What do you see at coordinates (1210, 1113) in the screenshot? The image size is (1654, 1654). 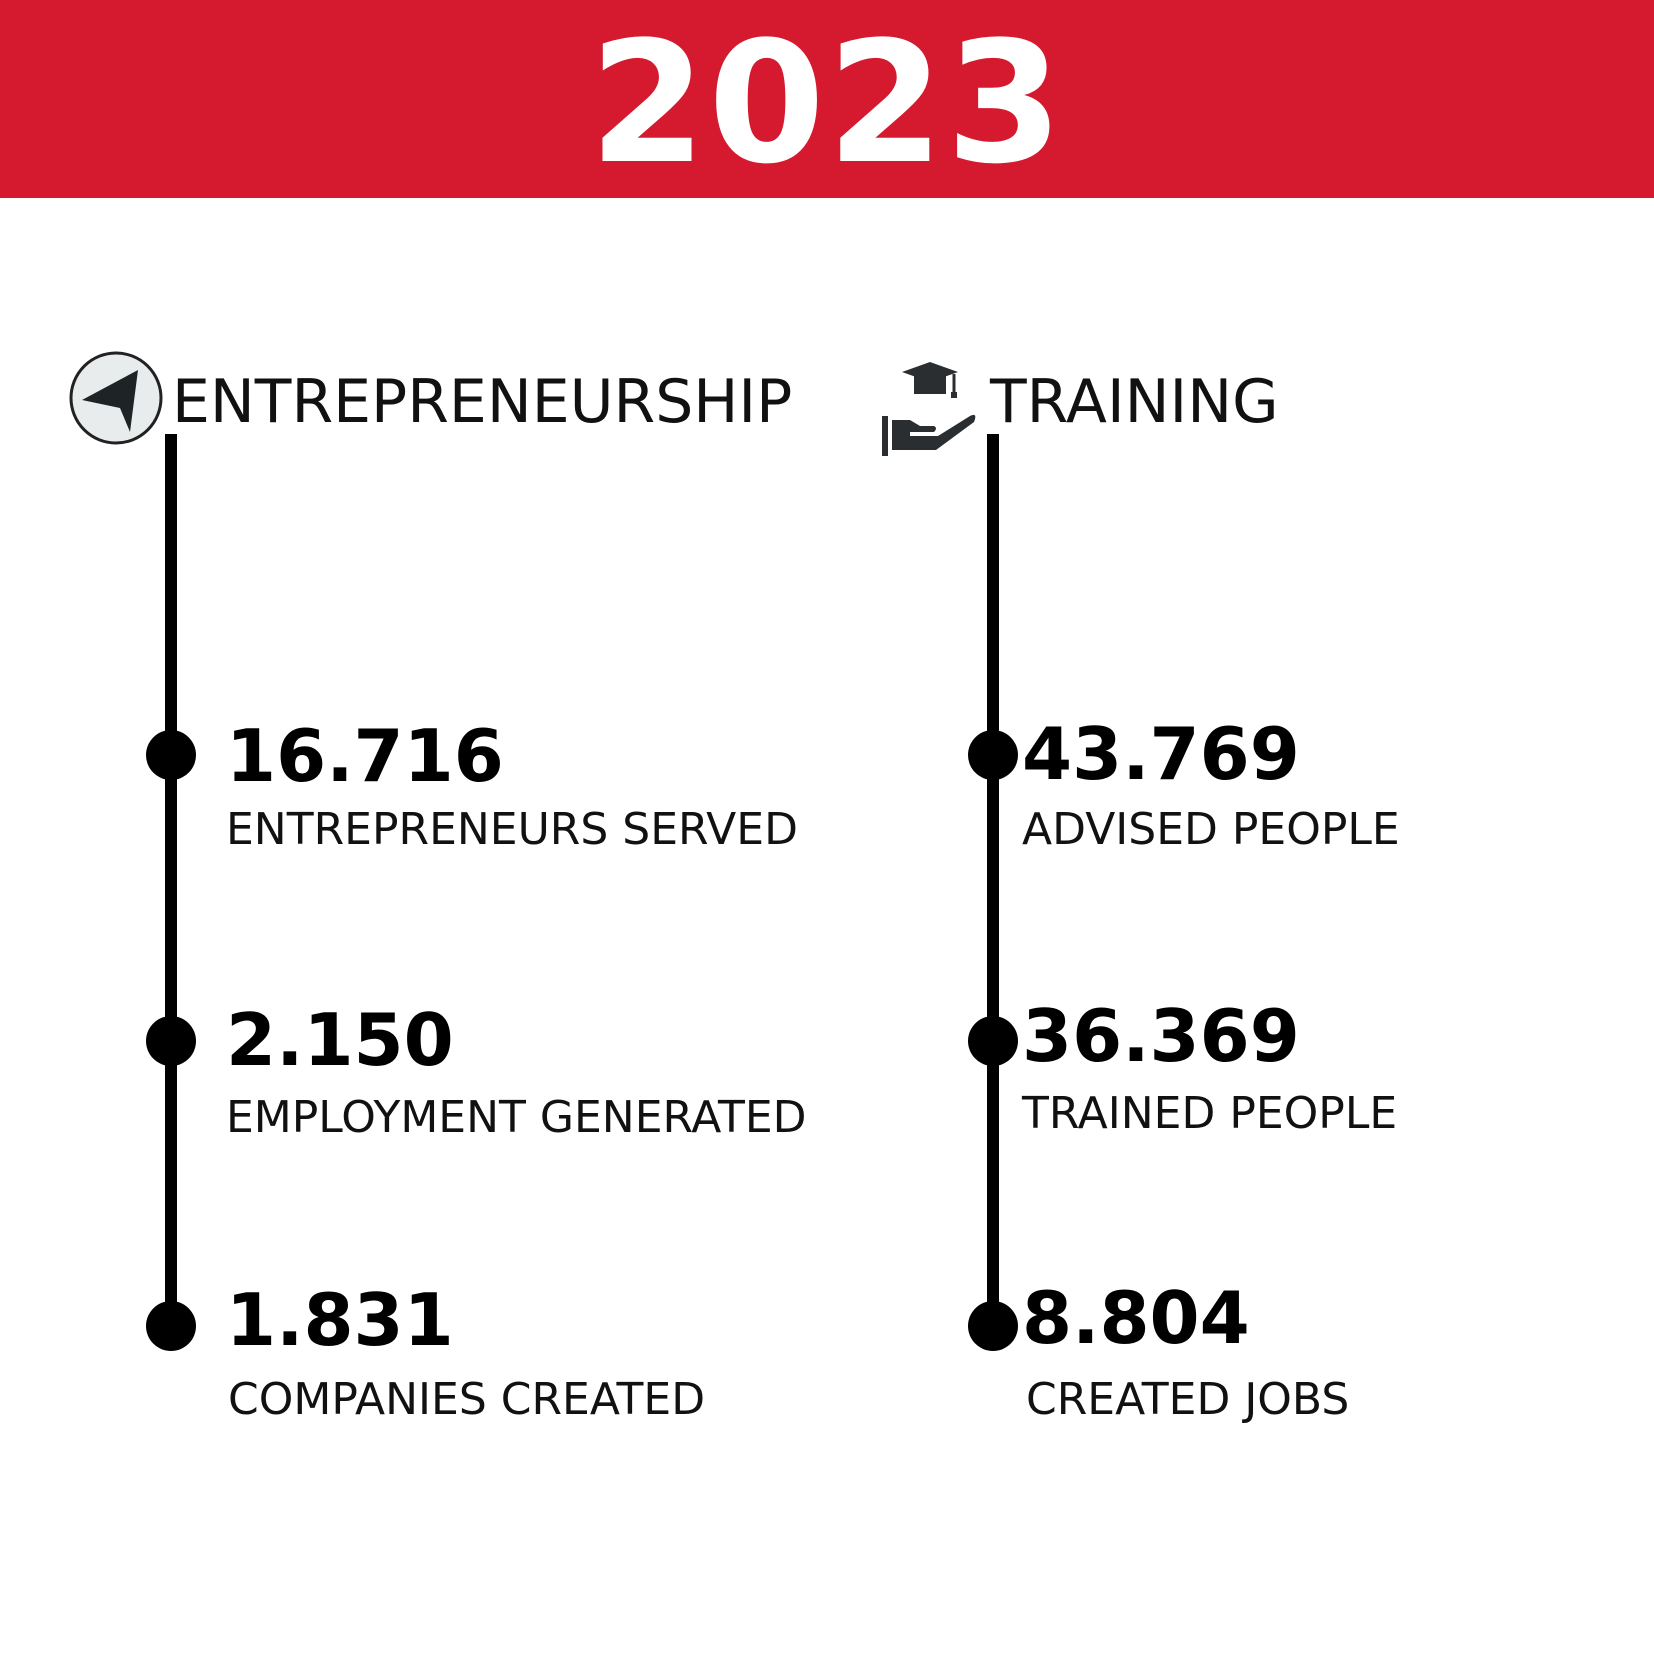 I see `stat-label: TRAINED PEOPLE` at bounding box center [1210, 1113].